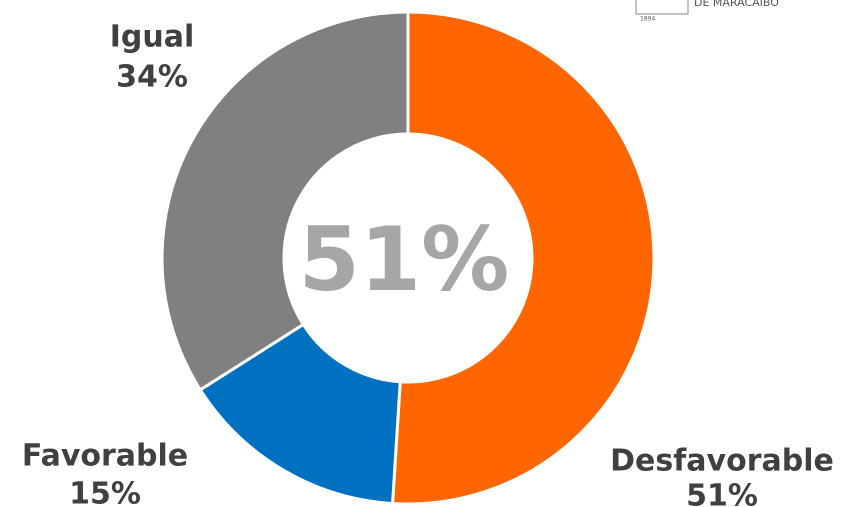 The image size is (846, 507). I want to click on slice-label: Desfavorable, so click(722, 461).